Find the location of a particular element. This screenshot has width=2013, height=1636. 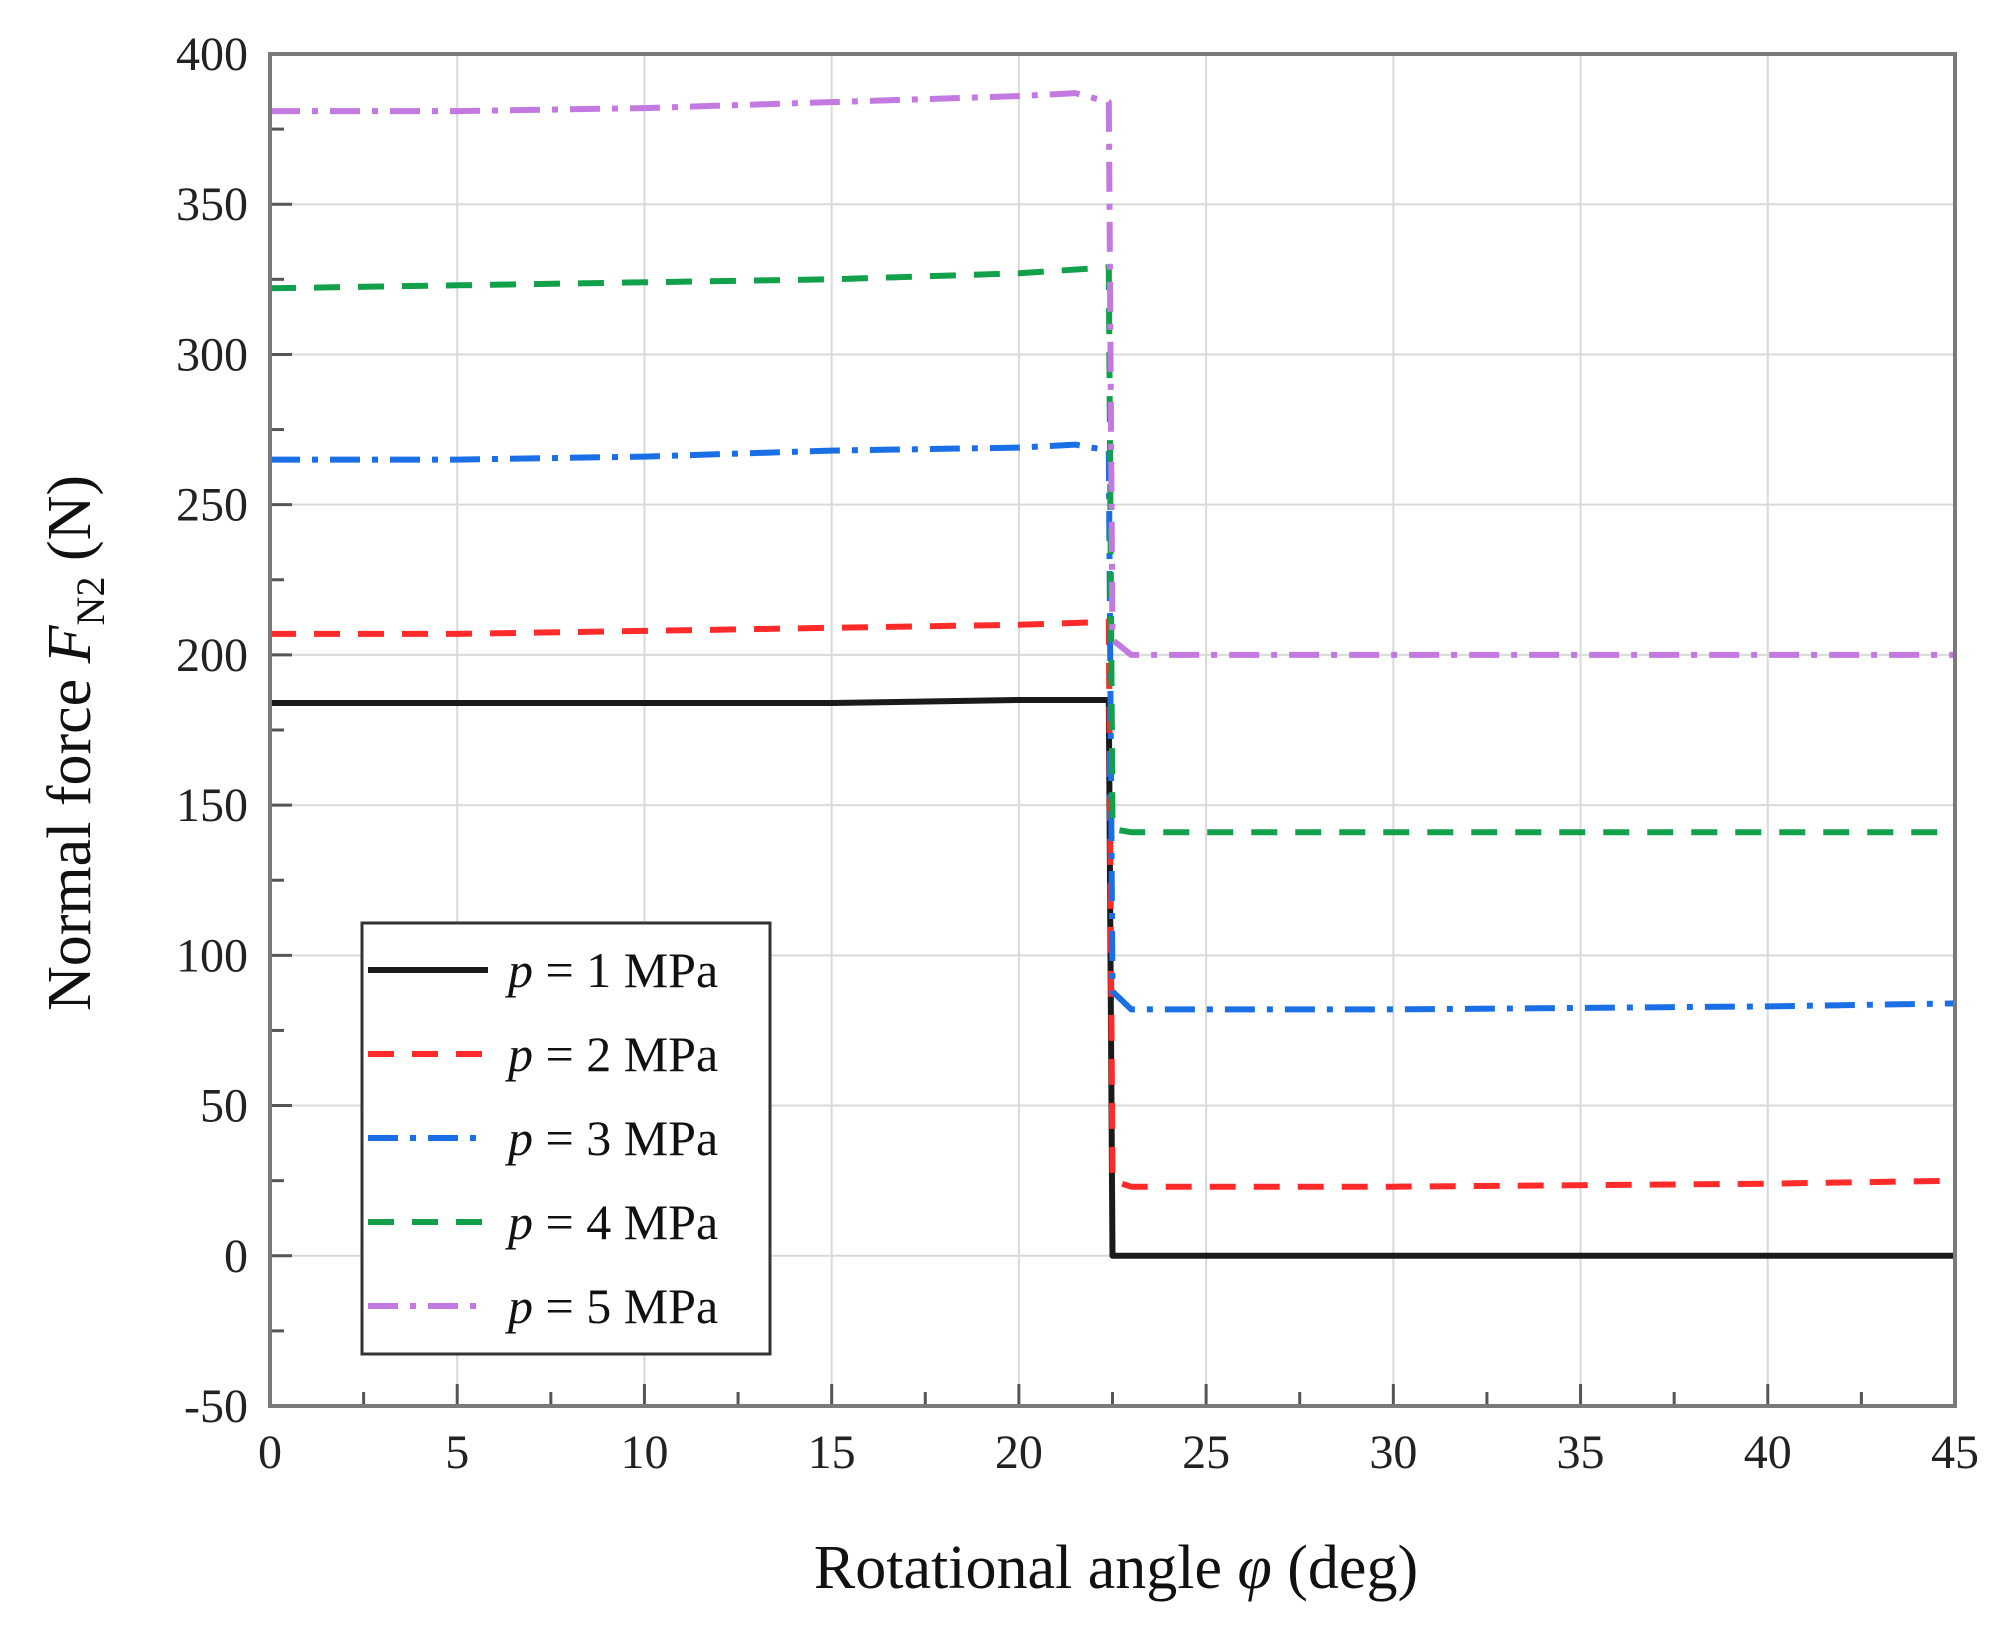

y-tick-label: 150 is located at coordinates (212, 805).